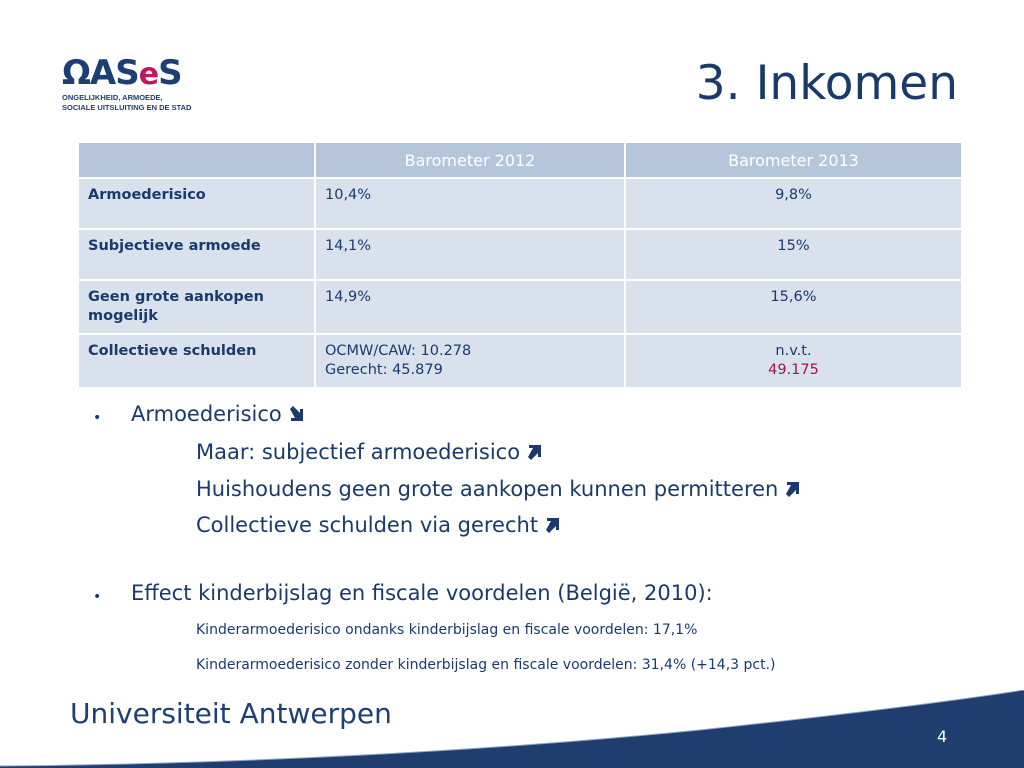 Image resolution: width=1024 pixels, height=768 pixels. What do you see at coordinates (793, 254) in the screenshot?
I see `value-2013: 15%` at bounding box center [793, 254].